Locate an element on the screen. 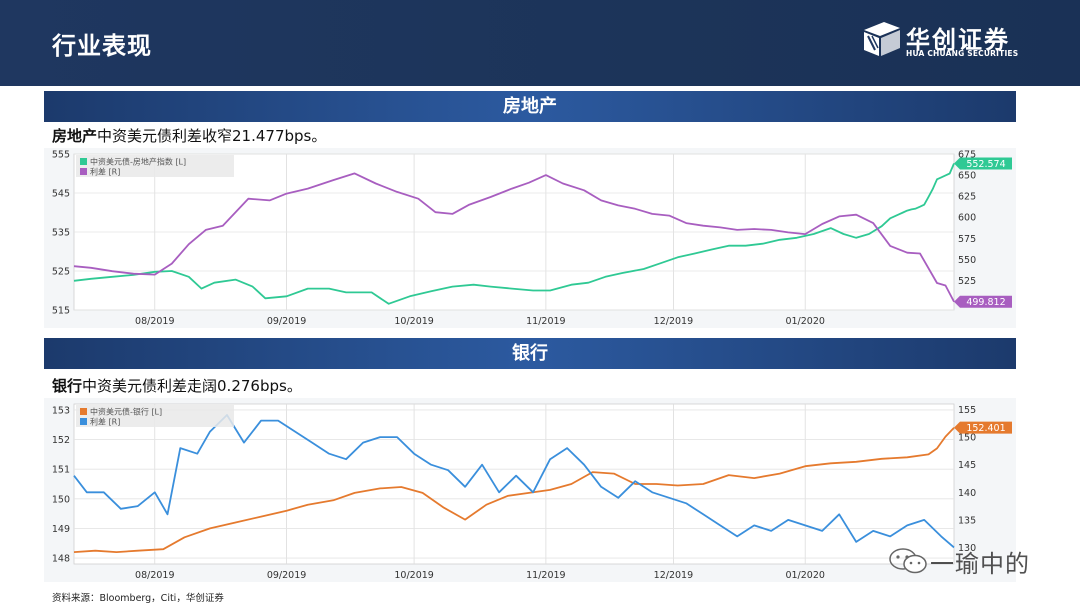 Image resolution: width=1080 pixels, height=608 pixels. y-left-tick-label: 535 is located at coordinates (61, 233).